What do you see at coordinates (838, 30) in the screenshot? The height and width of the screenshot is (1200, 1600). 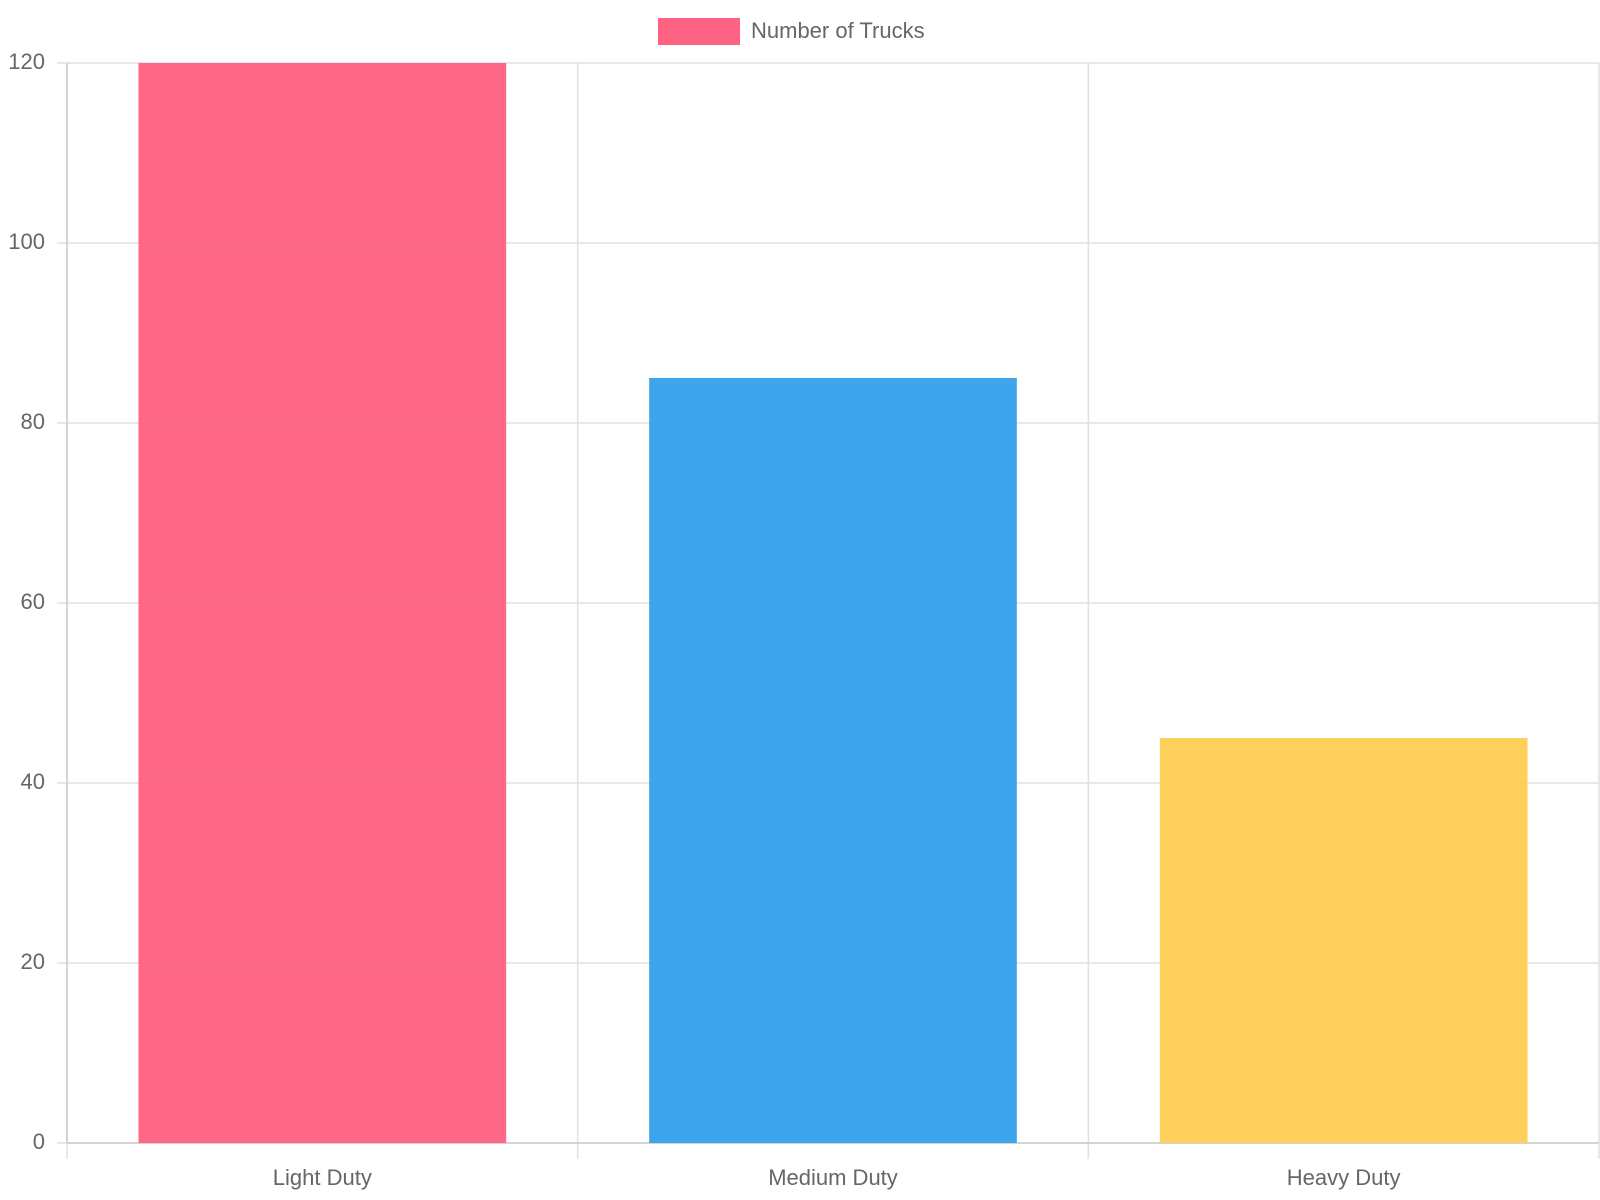 I see `legend-label: Number of Trucks` at bounding box center [838, 30].